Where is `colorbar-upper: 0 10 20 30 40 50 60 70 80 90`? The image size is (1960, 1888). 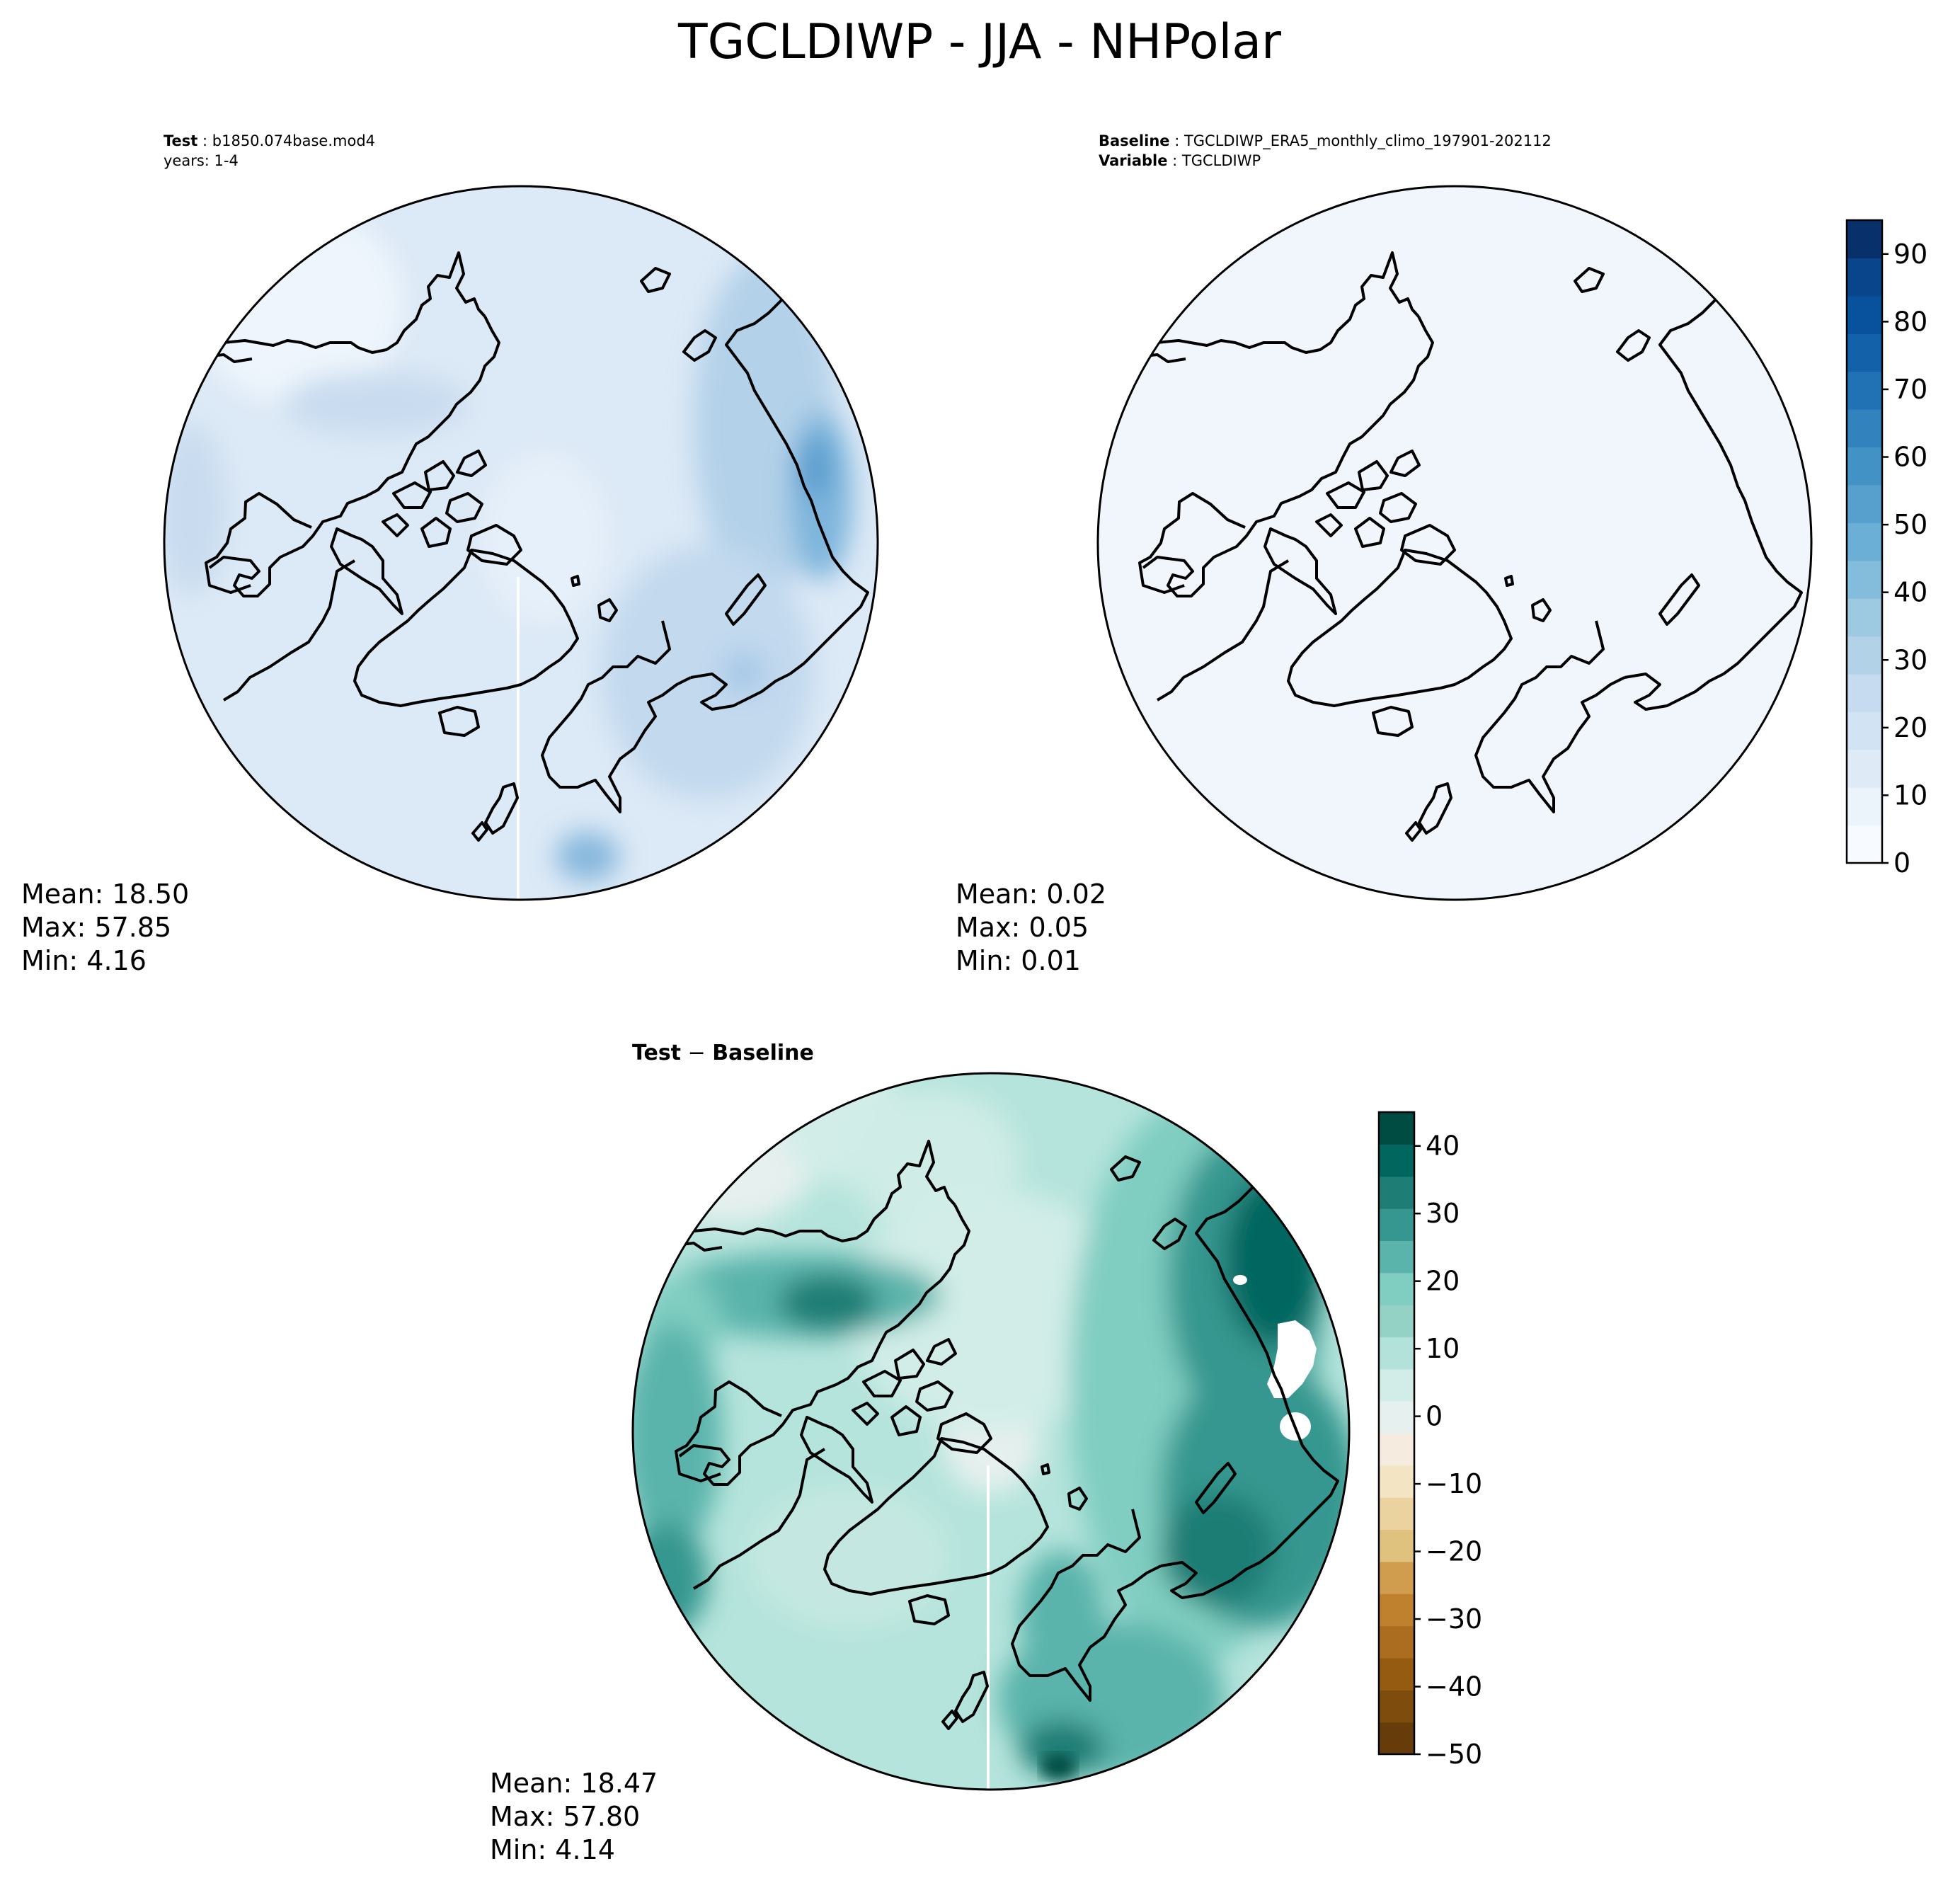 colorbar-upper: 0 10 20 30 40 50 60 70 80 90 is located at coordinates (1886, 549).